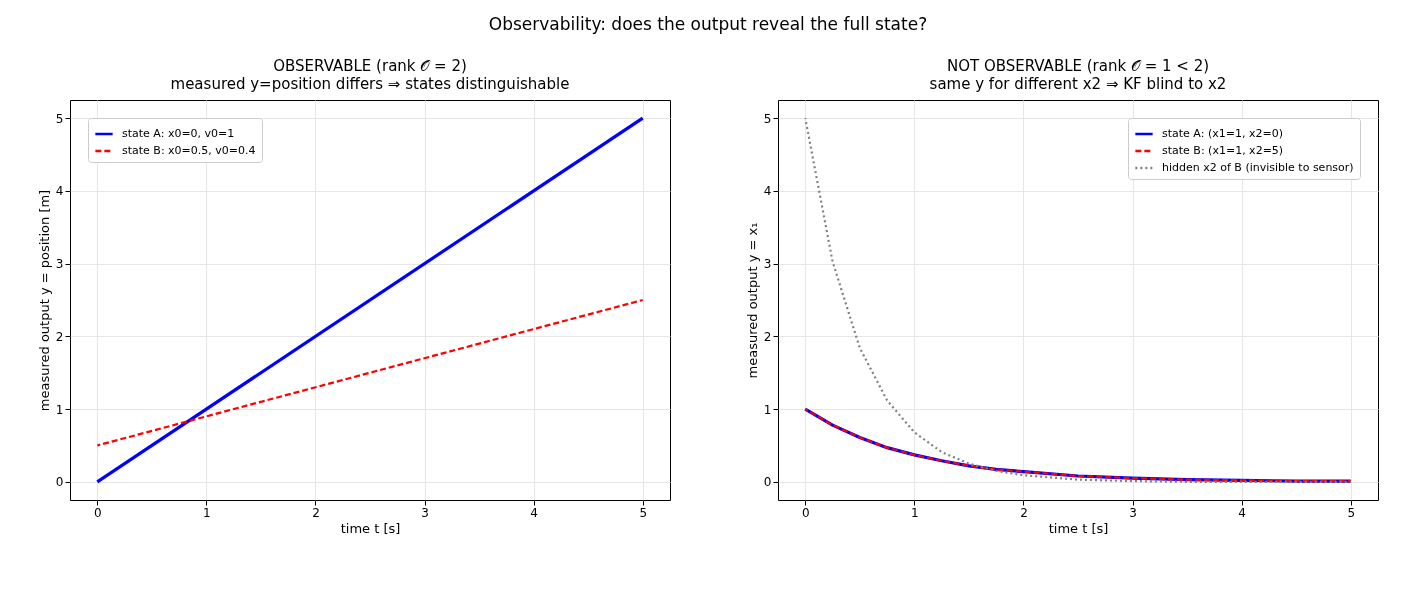 The image size is (1416, 616). What do you see at coordinates (752, 300) in the screenshot?
I see `y-axis-title: measured output y = x₁` at bounding box center [752, 300].